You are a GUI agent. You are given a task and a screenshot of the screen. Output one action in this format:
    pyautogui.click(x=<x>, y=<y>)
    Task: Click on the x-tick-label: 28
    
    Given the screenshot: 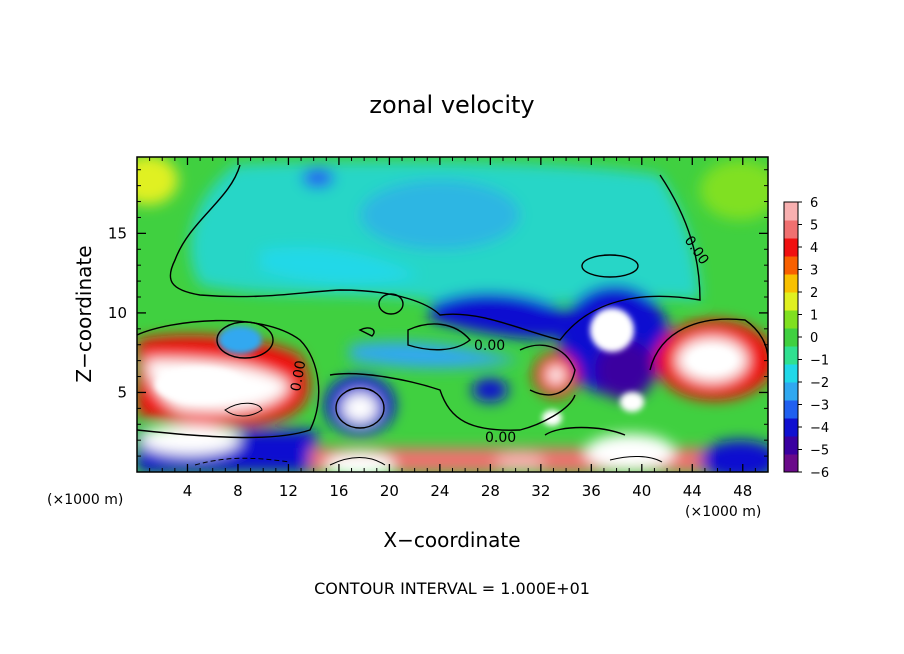 What is the action you would take?
    pyautogui.click(x=490, y=491)
    